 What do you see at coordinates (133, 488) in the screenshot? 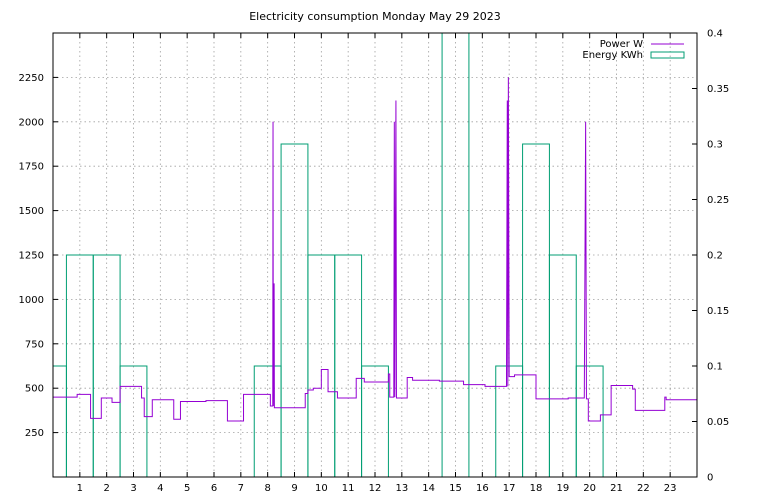
I see `x-tick-label: 3` at bounding box center [133, 488].